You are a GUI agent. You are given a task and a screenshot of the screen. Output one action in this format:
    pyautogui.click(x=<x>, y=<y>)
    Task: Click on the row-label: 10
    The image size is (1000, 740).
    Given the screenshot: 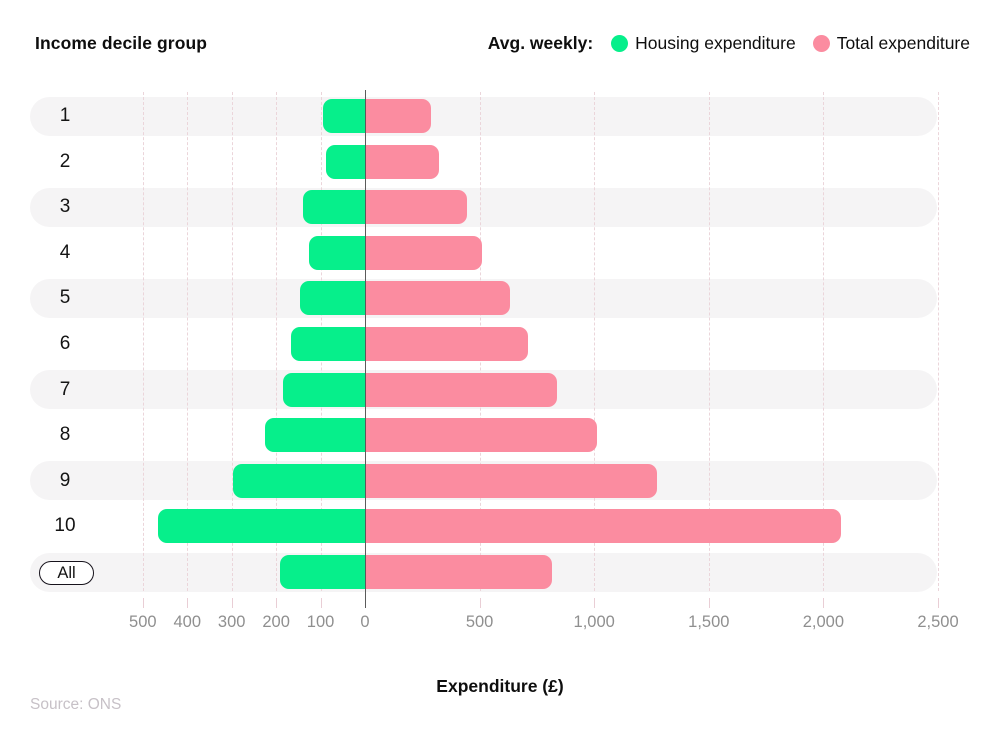 What is the action you would take?
    pyautogui.click(x=65, y=526)
    